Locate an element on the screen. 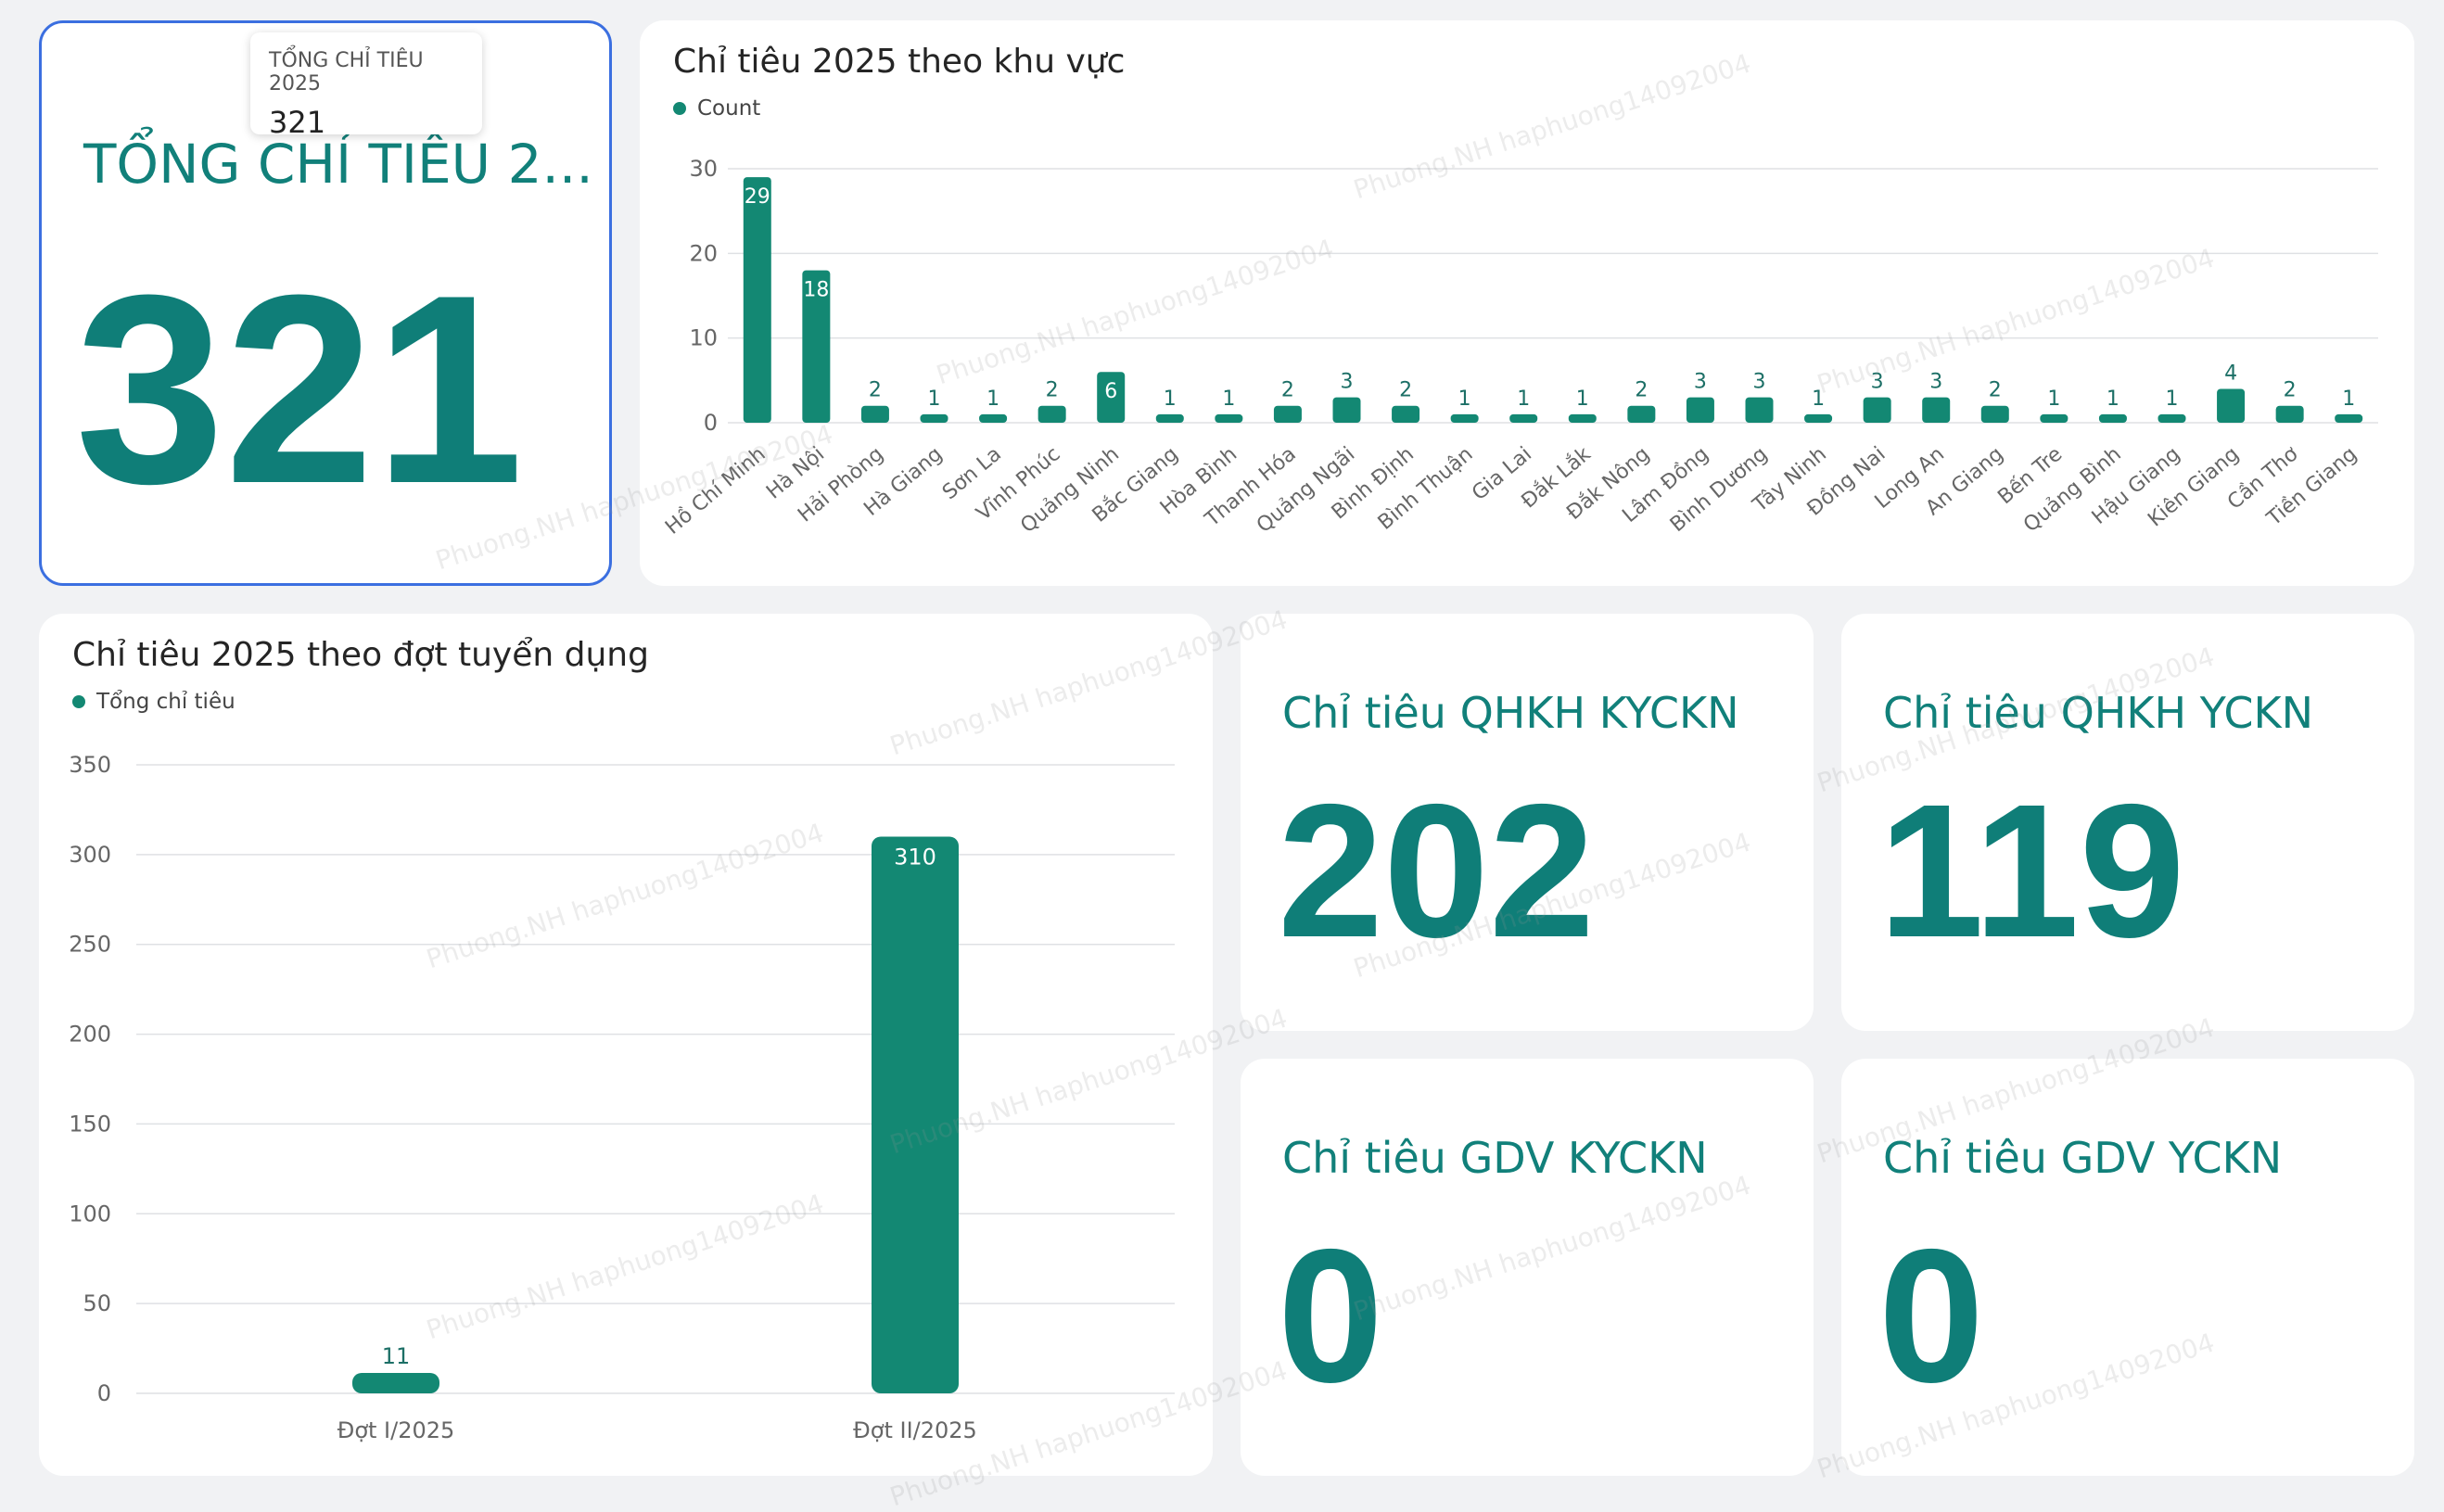 The height and width of the screenshot is (1512, 2444). total-target-tooltip: TỔNG CHỈ TIÊU 2025 321 is located at coordinates (366, 86).